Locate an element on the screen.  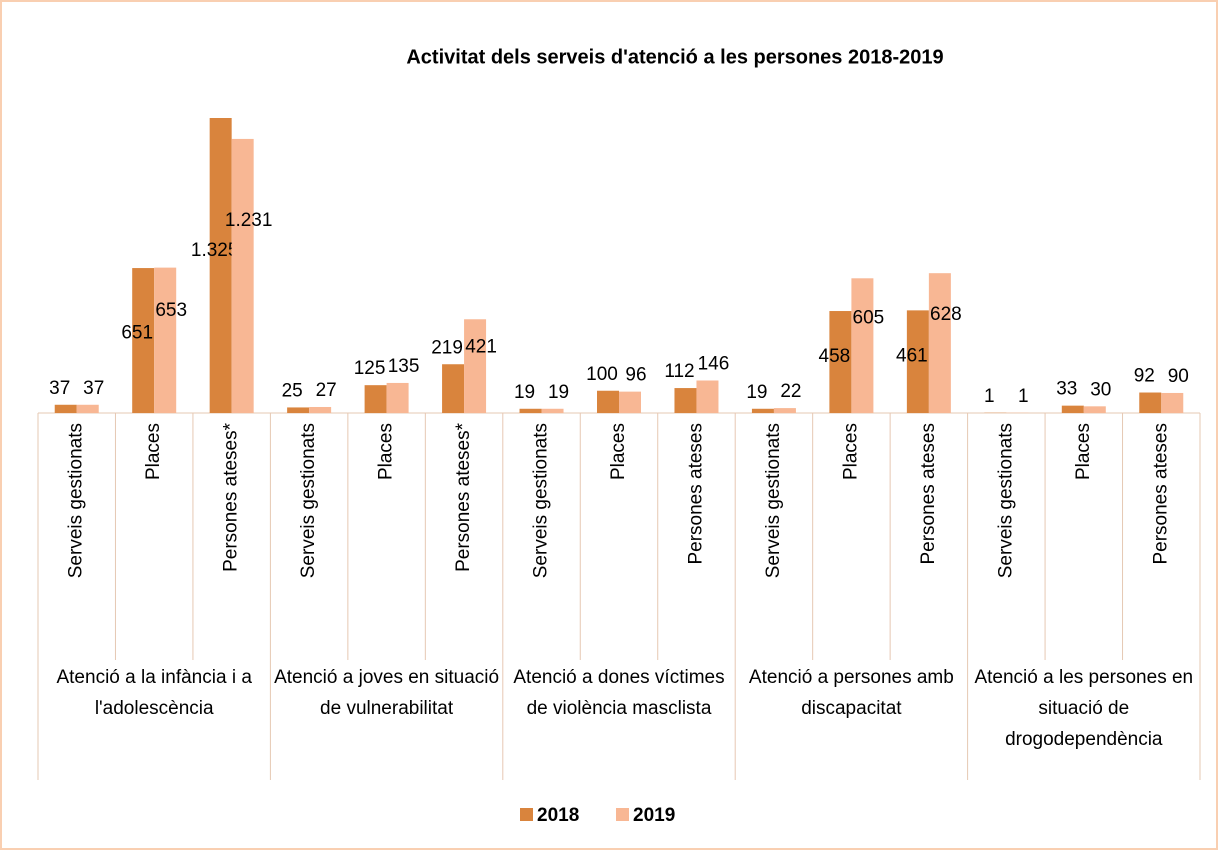
data-label: 461 is located at coordinates (912, 356).